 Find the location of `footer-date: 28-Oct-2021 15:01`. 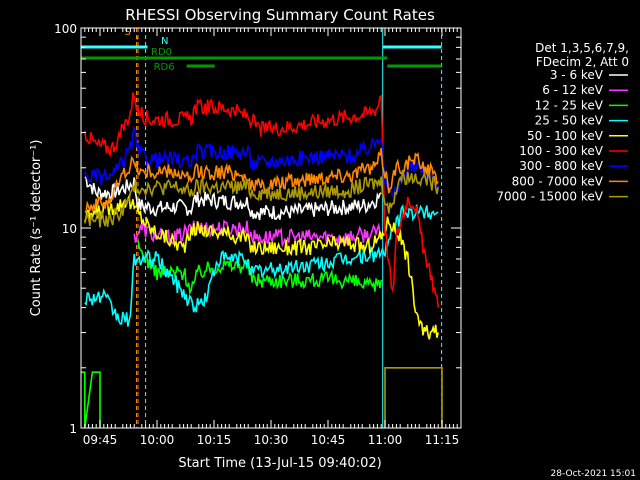

footer-date: 28-Oct-2021 15:01 is located at coordinates (593, 474).